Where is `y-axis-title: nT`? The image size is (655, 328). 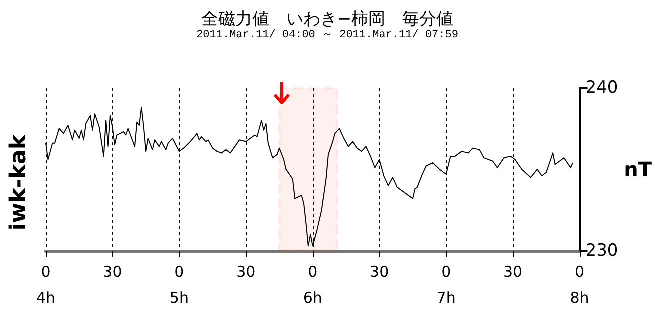 y-axis-title: nT is located at coordinates (638, 170).